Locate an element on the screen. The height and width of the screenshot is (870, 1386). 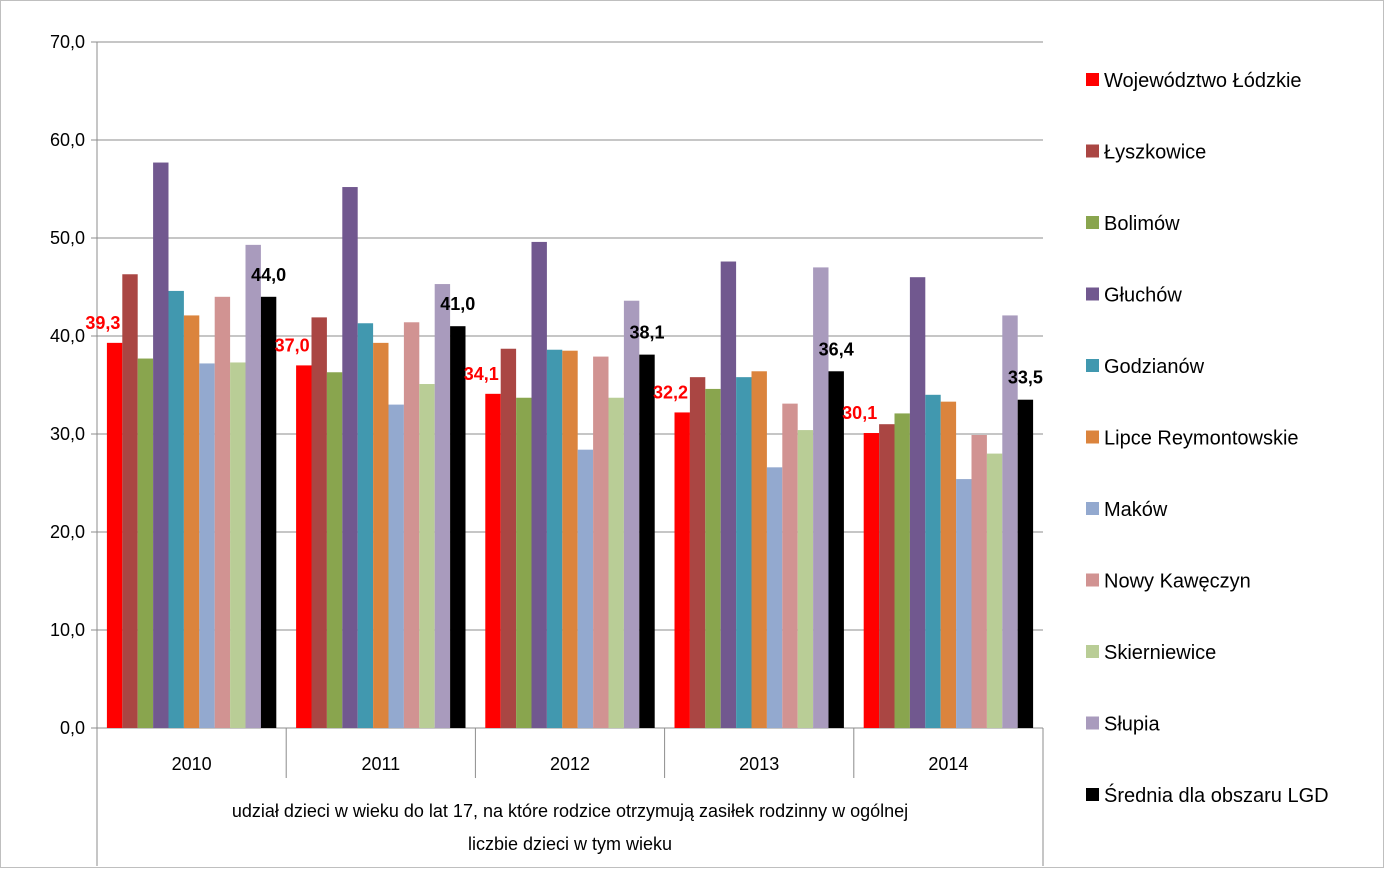
legend-label: Słupia is located at coordinates (1132, 725).